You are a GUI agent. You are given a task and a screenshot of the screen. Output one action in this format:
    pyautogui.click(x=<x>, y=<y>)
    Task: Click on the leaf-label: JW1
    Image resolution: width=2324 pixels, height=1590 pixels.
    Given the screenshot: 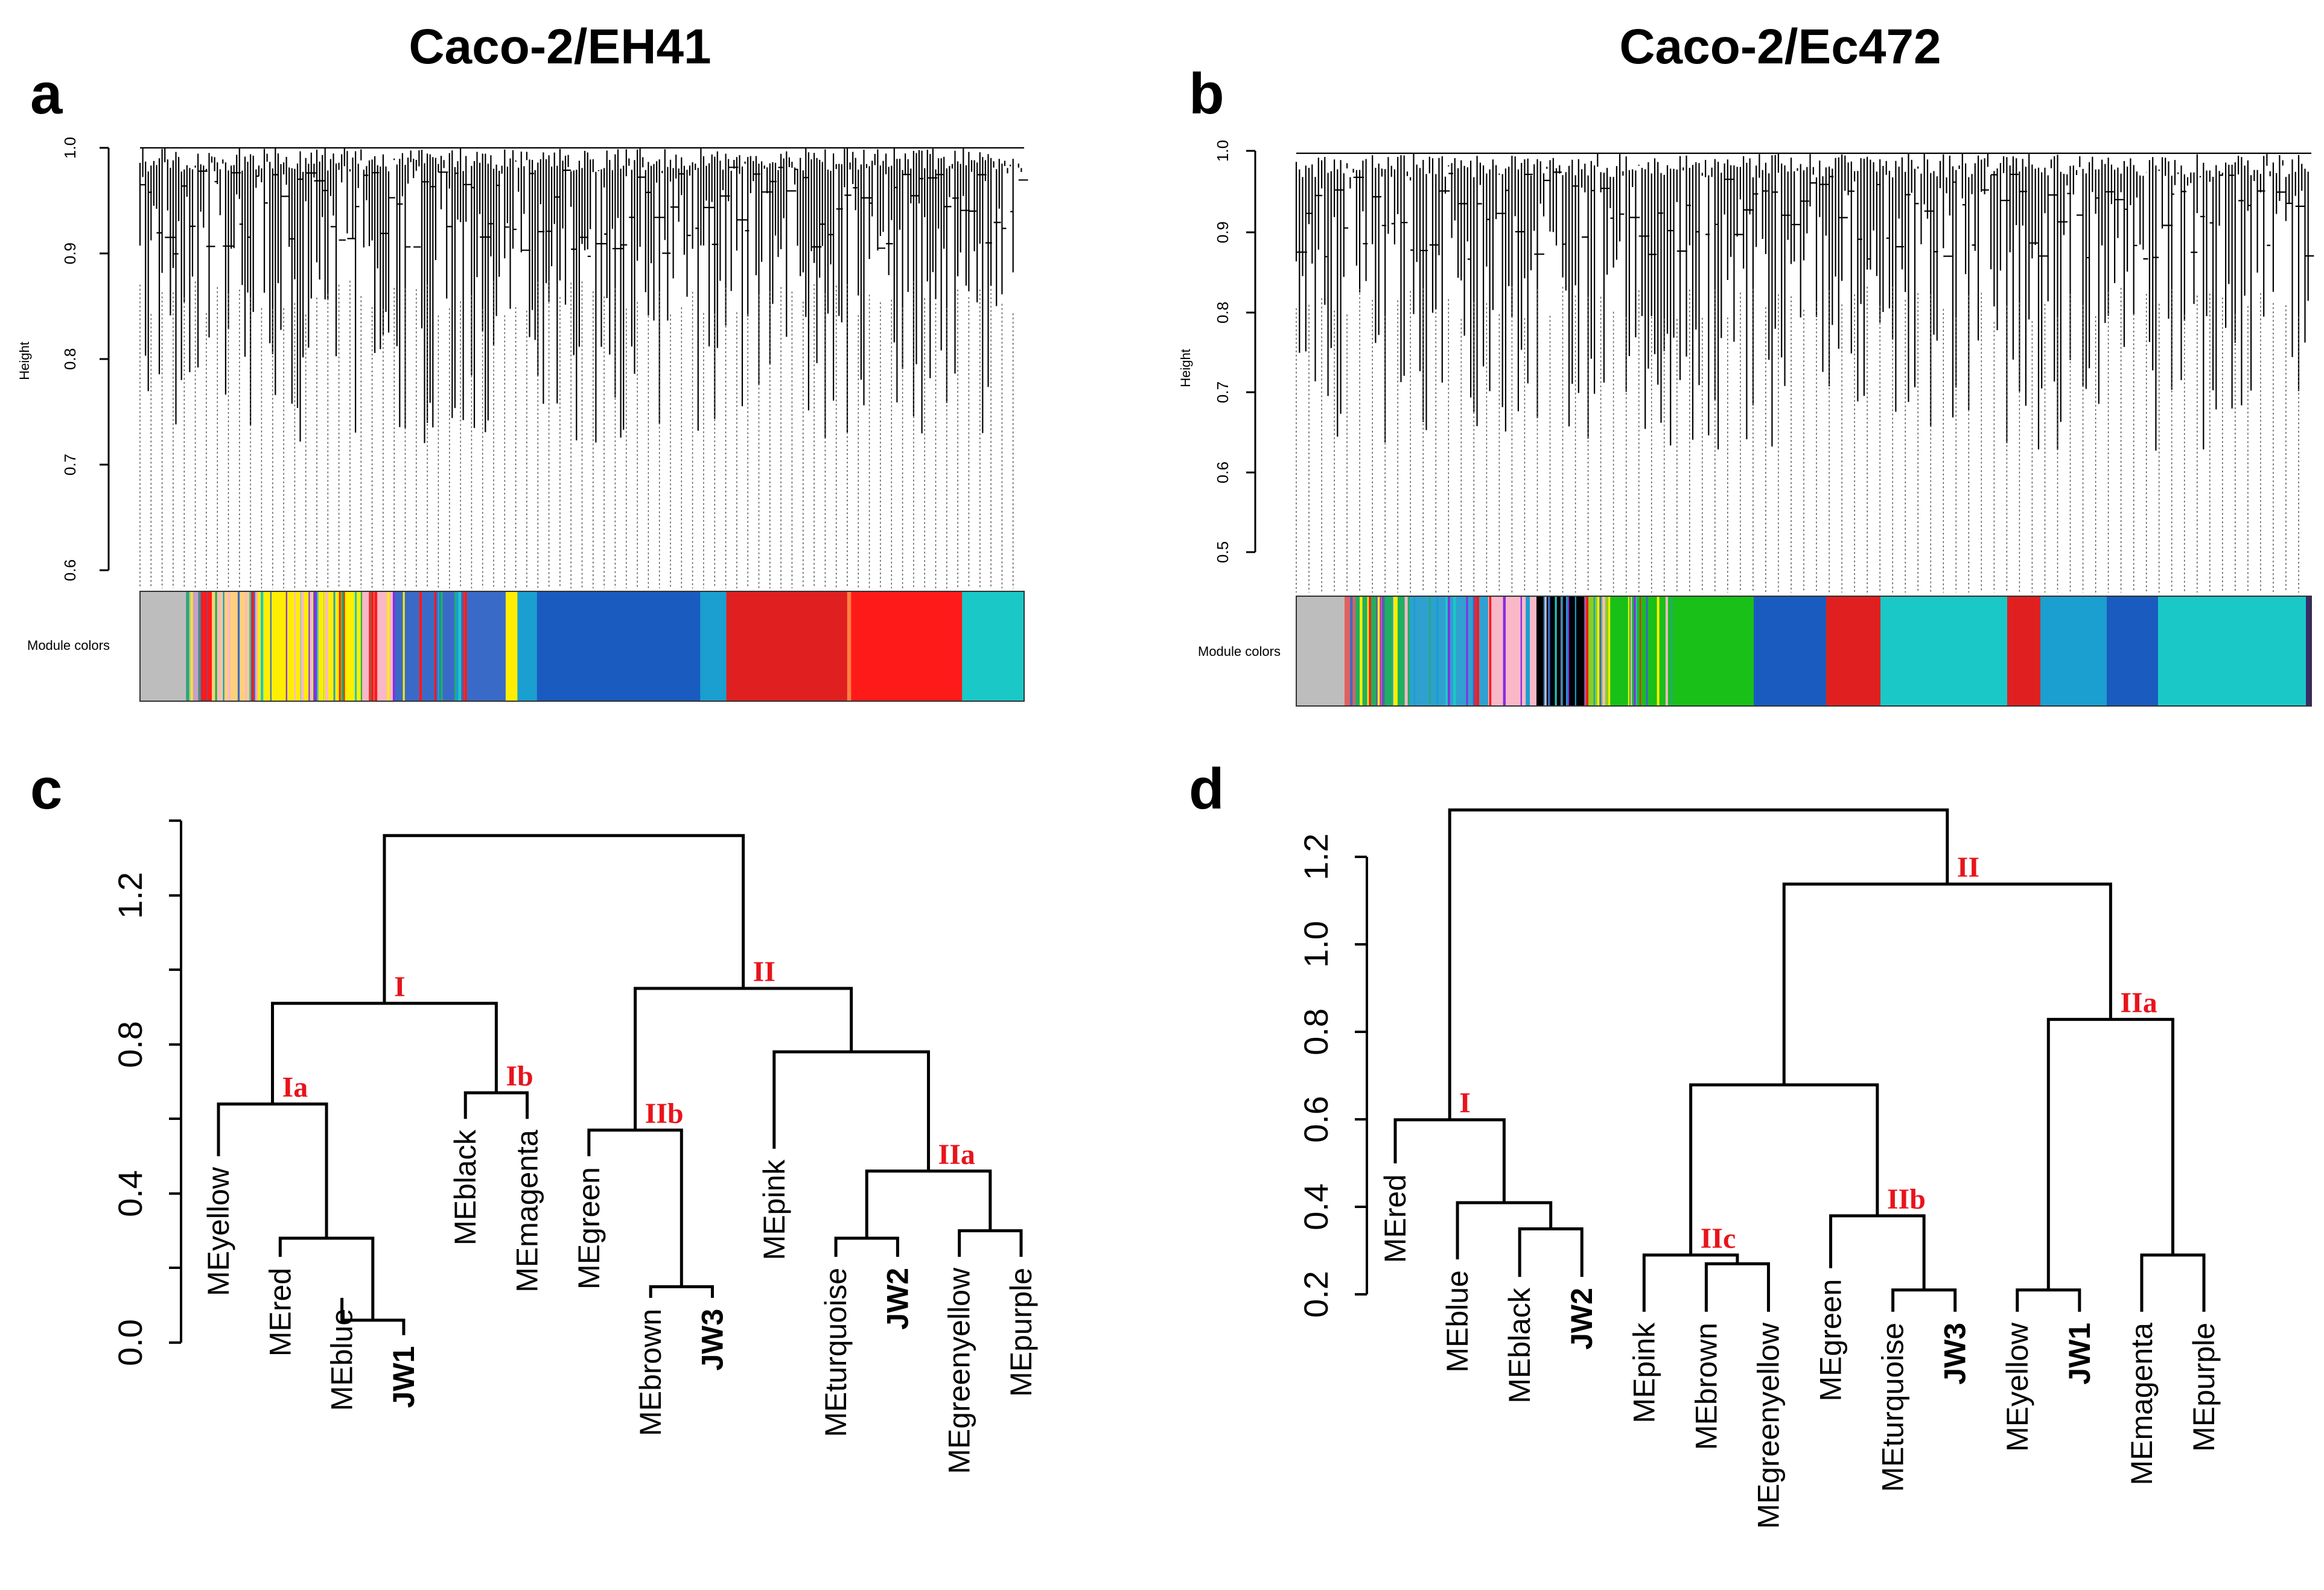 What is the action you would take?
    pyautogui.click(x=2080, y=1354)
    